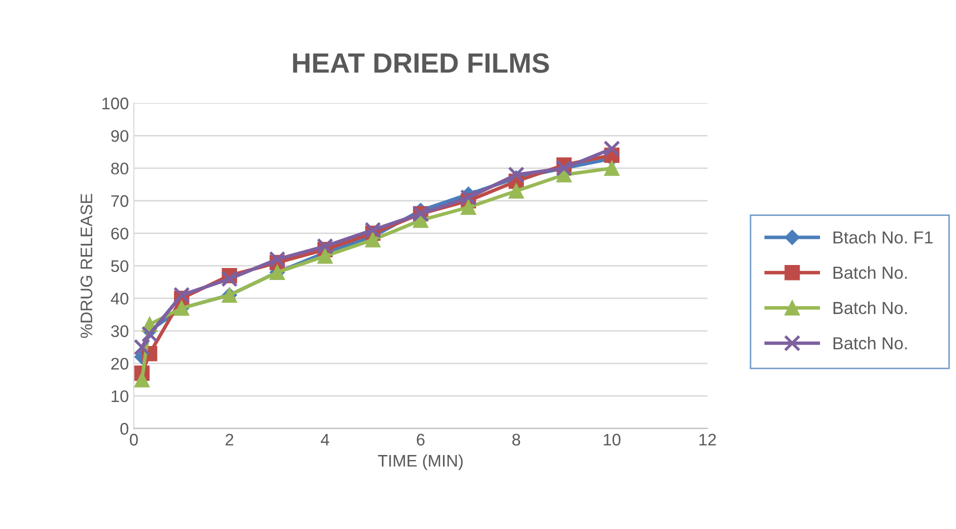 This screenshot has width=956, height=529. Describe the element at coordinates (707, 440) in the screenshot. I see `x-tick-label: 12` at that location.